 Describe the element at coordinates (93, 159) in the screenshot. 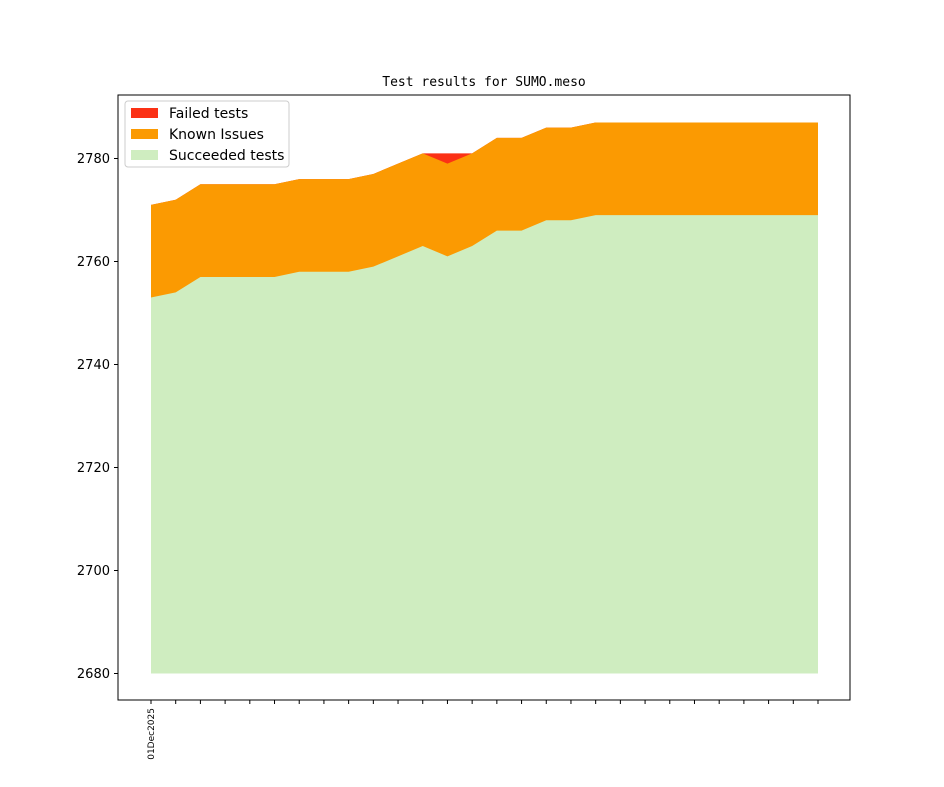

I see `y-tick-label: 2780` at that location.